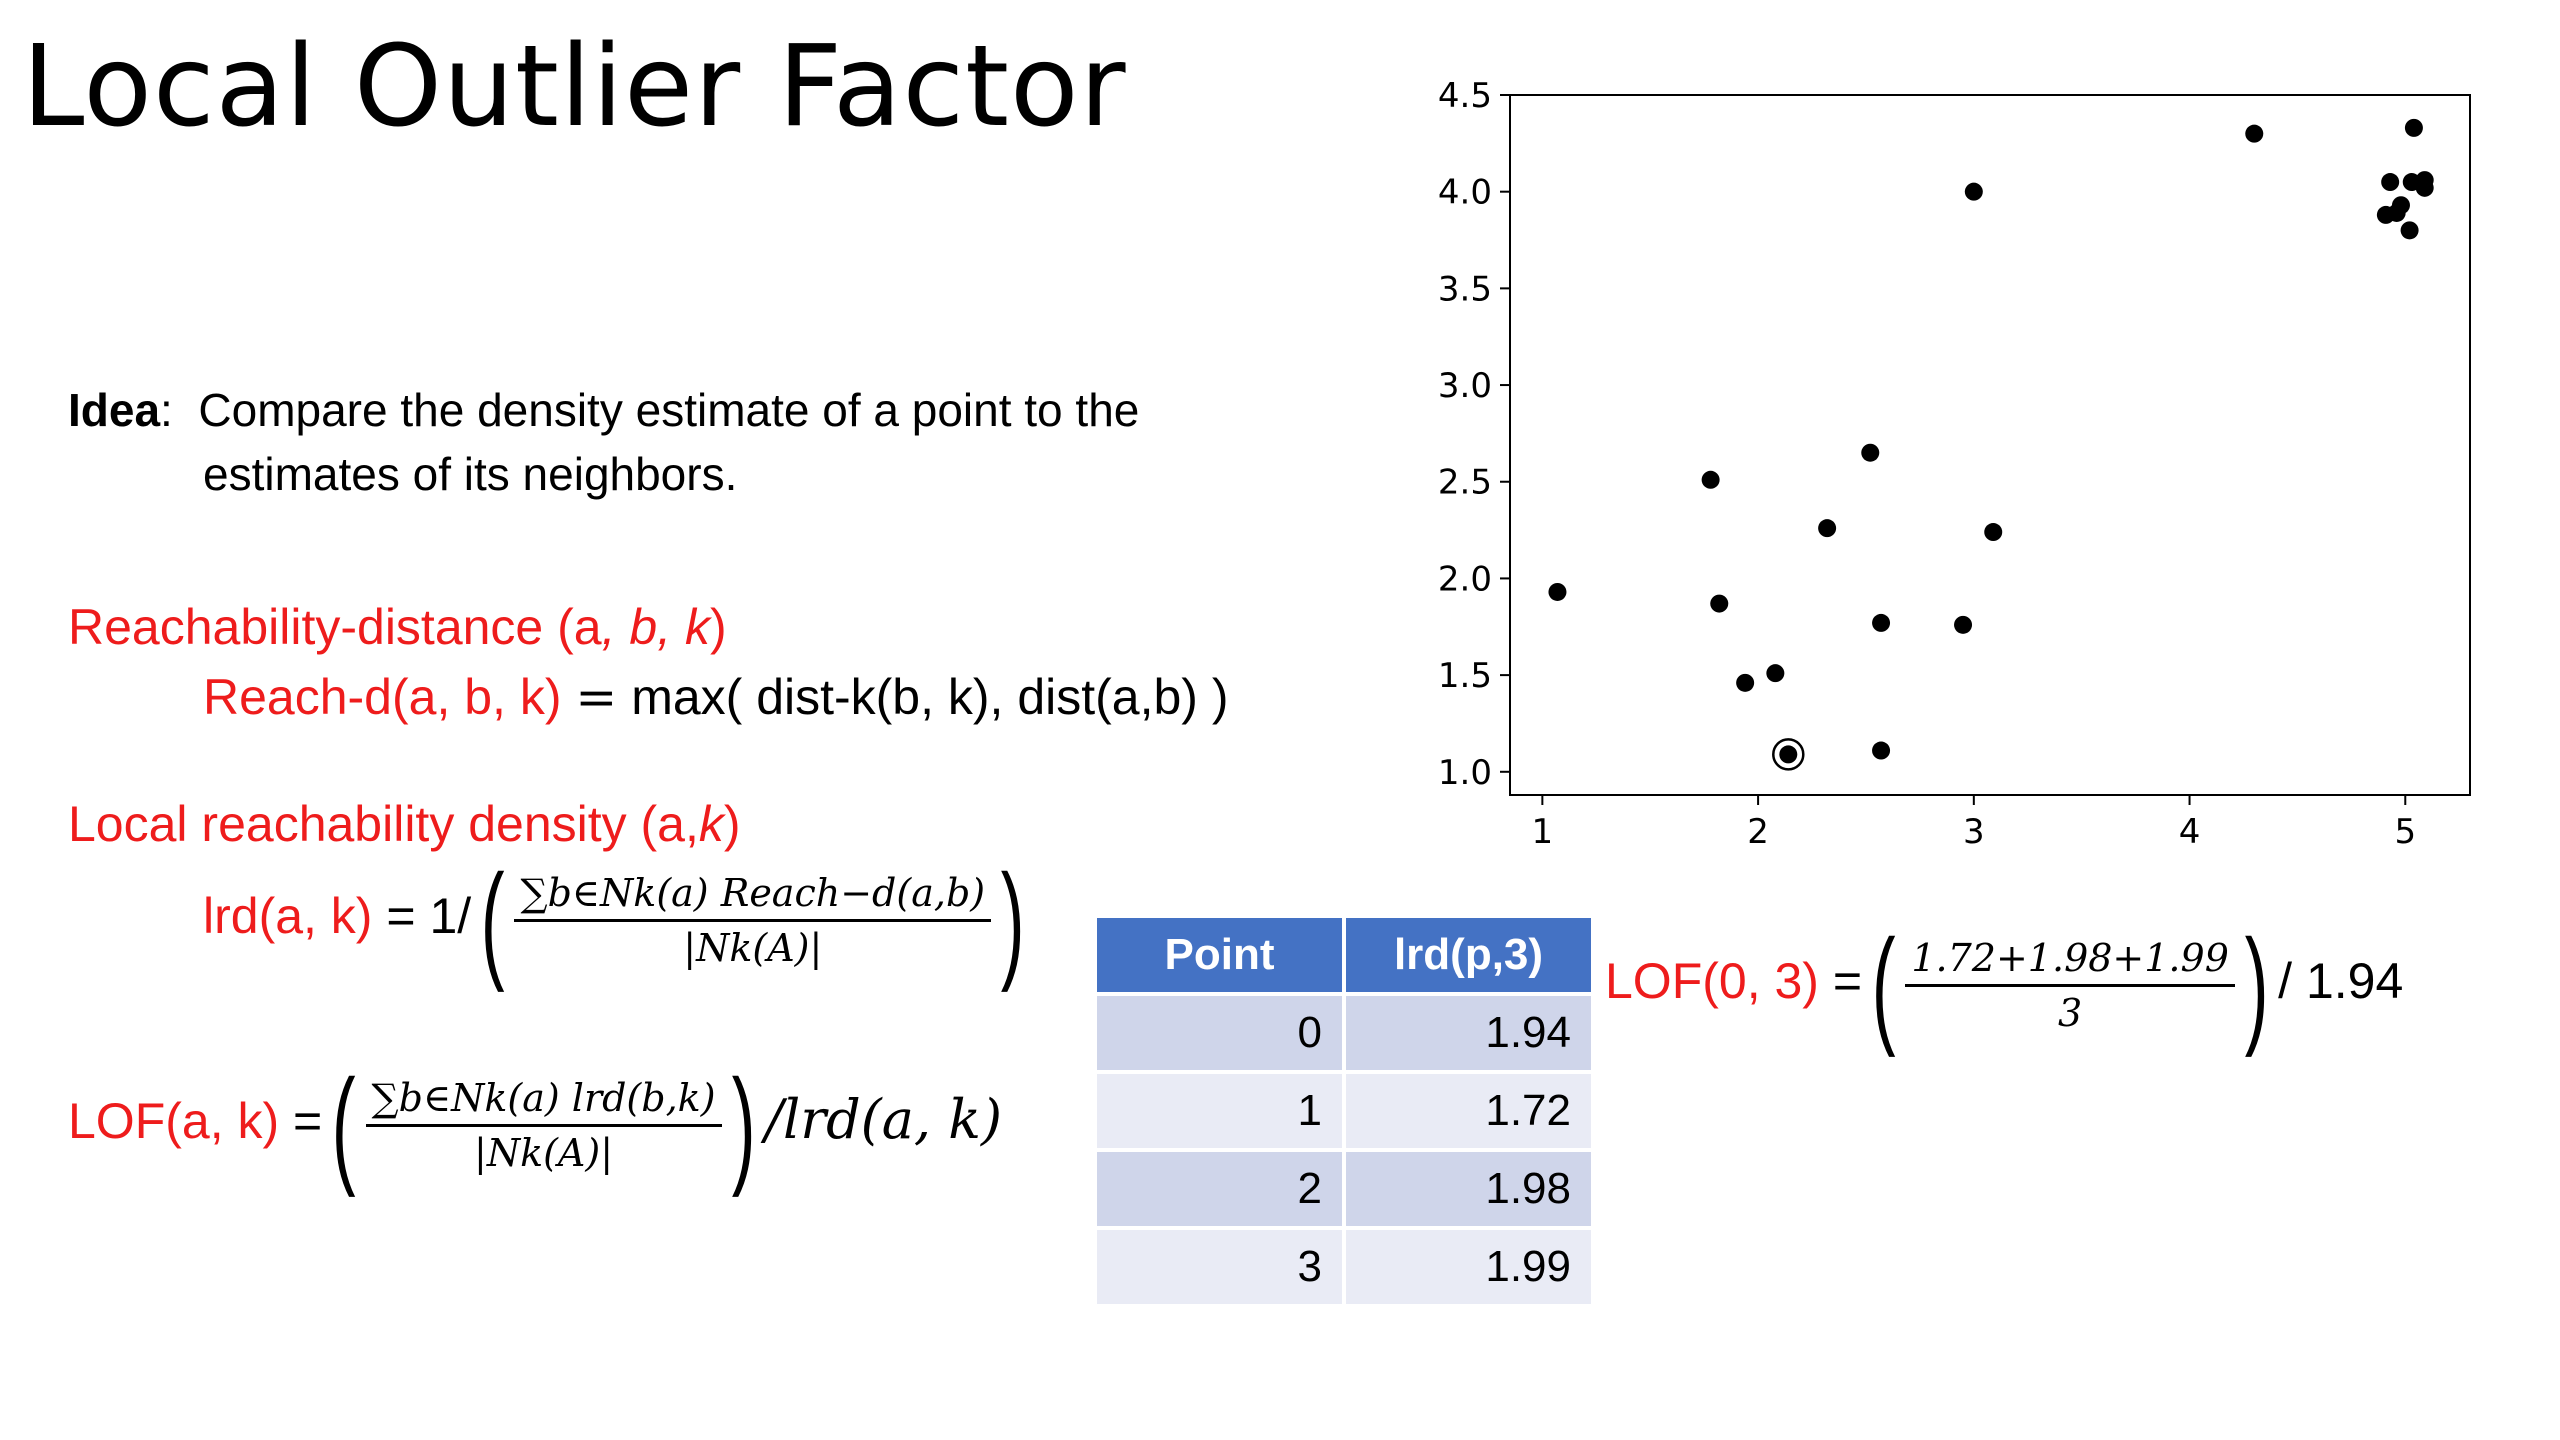 This screenshot has width=2560, height=1440. Describe the element at coordinates (470, 474) in the screenshot. I see `idea-line2: estimates of its neighbors.` at that location.